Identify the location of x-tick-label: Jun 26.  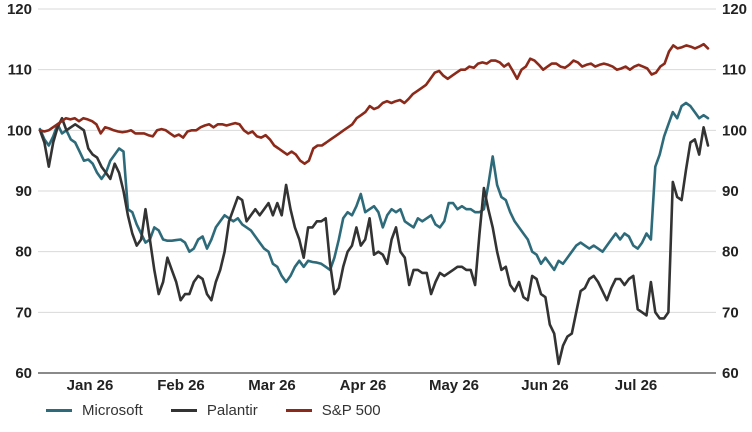
(545, 385).